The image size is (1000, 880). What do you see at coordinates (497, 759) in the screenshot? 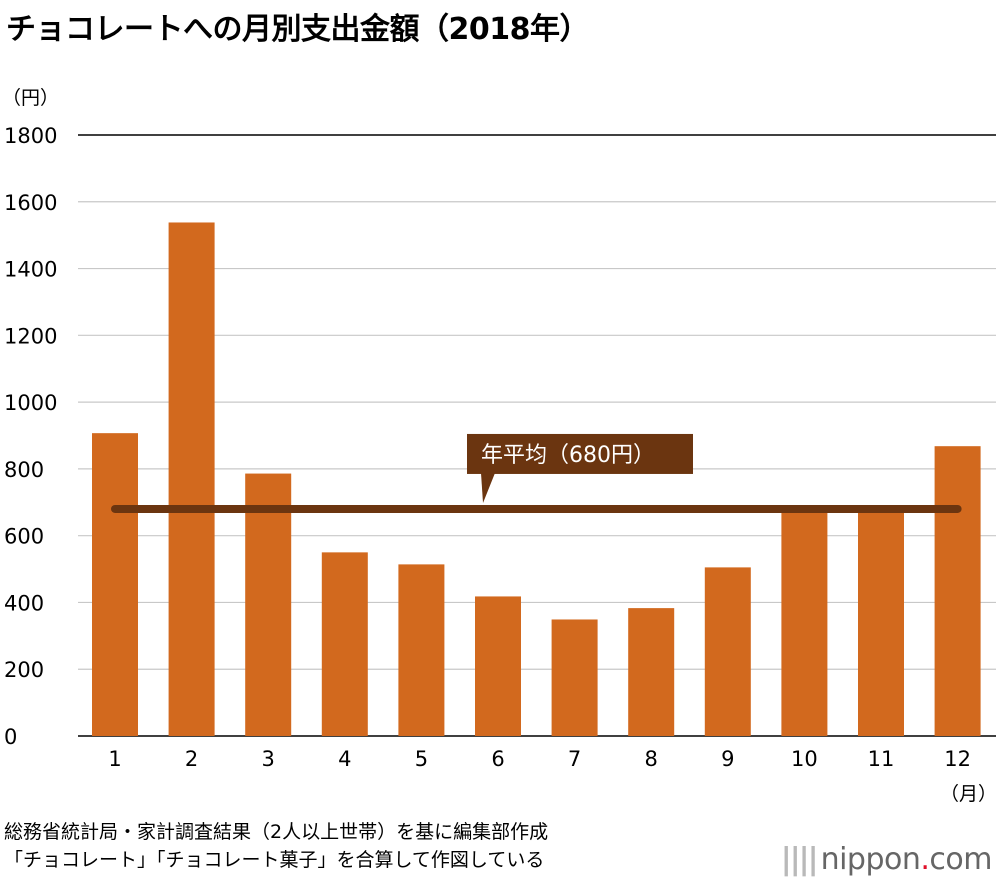
I see `x-tick-label: 6` at bounding box center [497, 759].